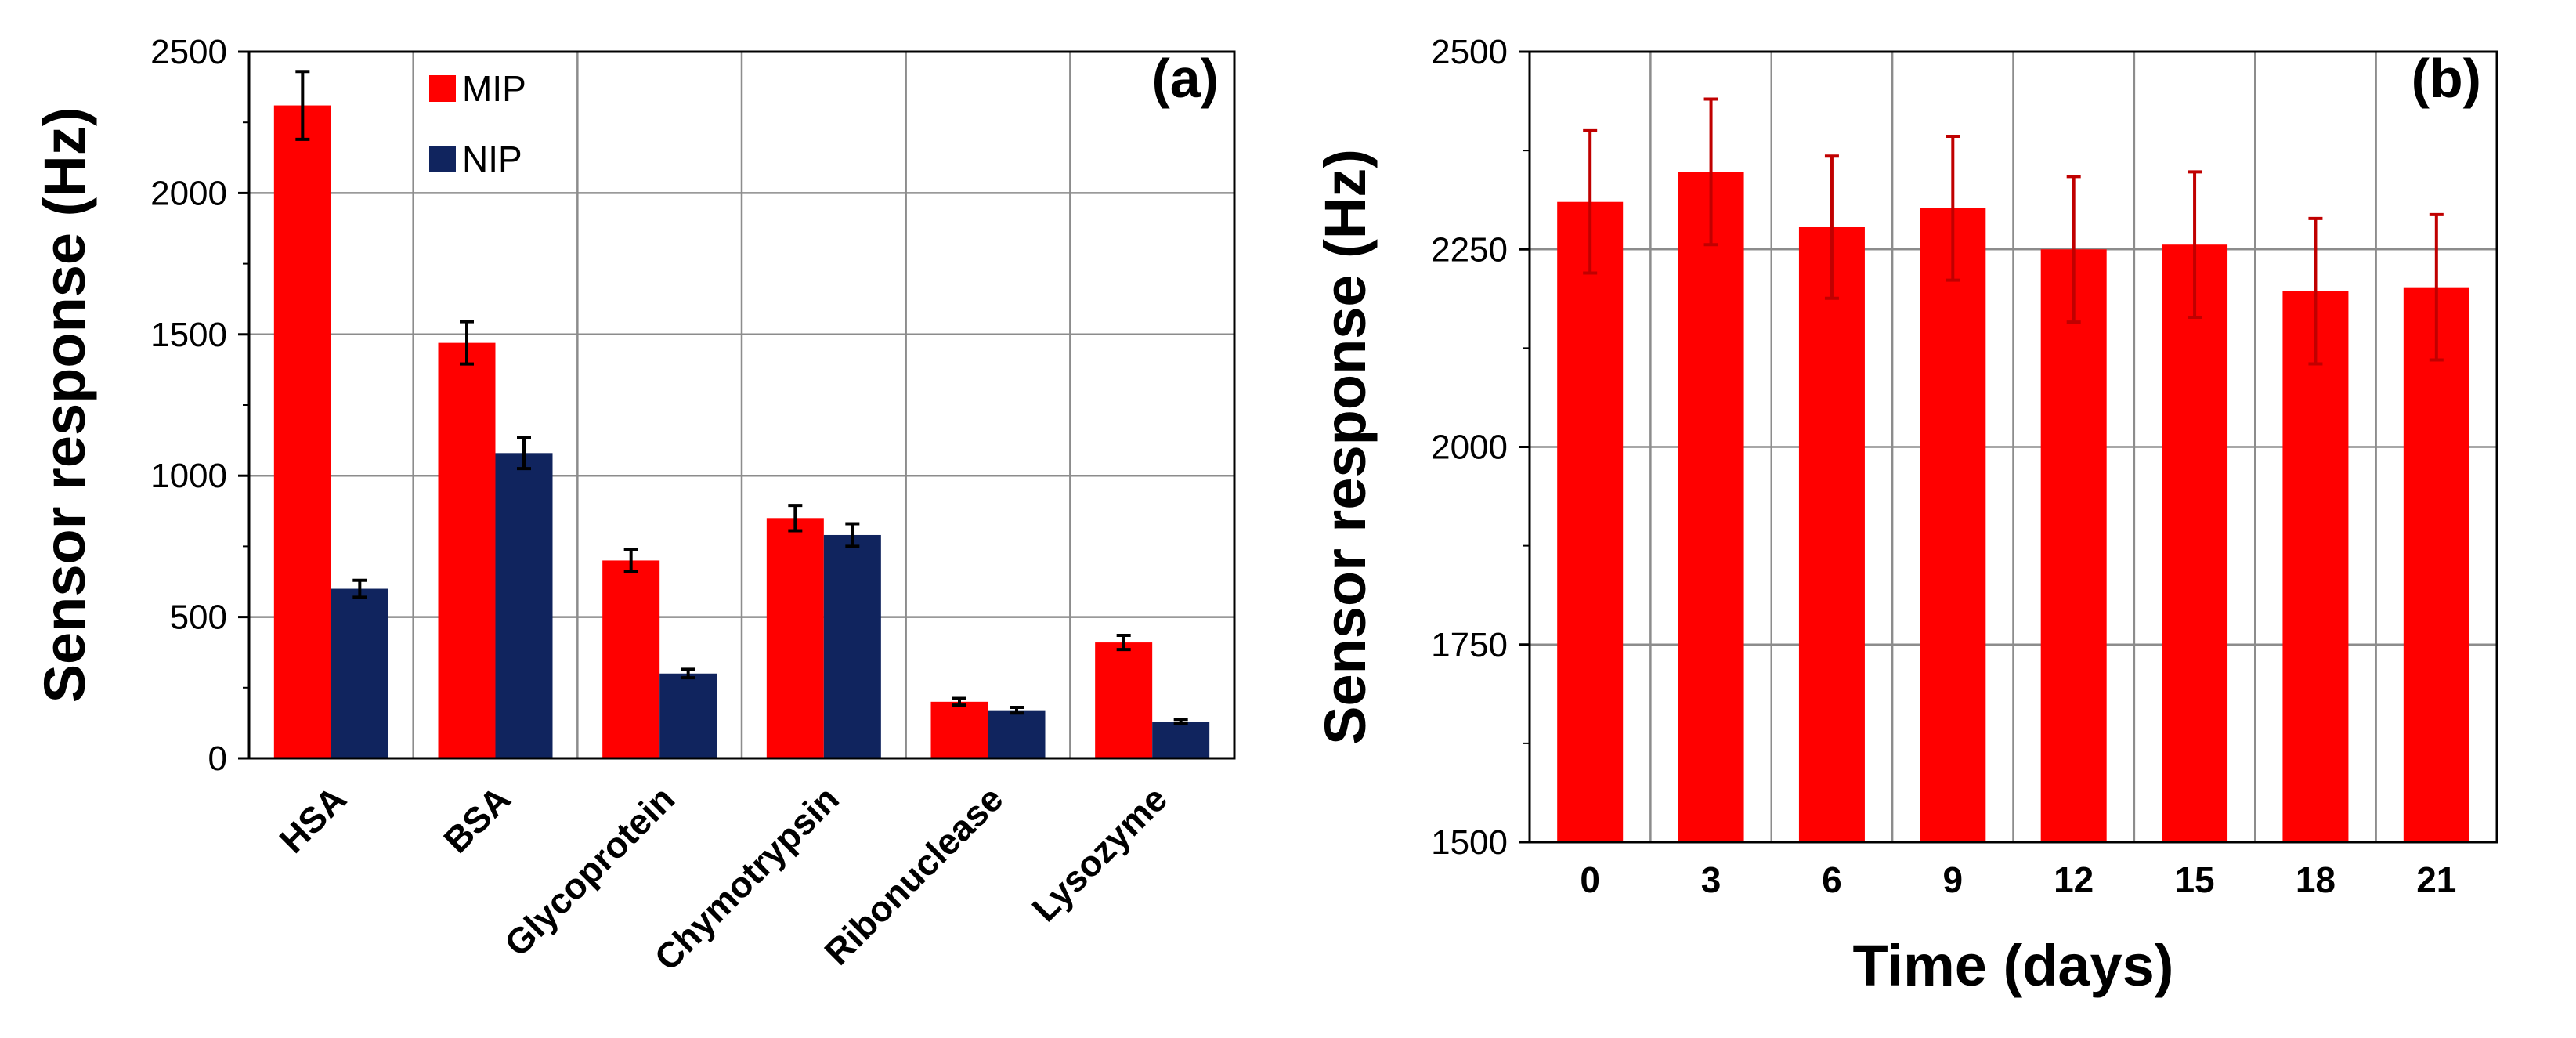 This screenshot has height=1038, width=2576. I want to click on chart-a-y-tick-label: 1500, so click(188, 335).